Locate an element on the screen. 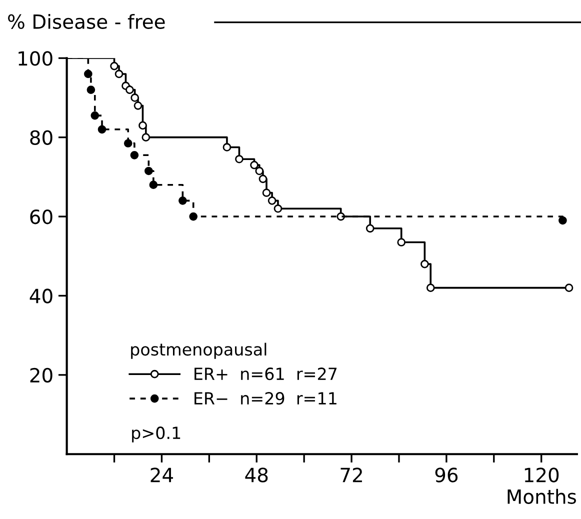  y-tick-label: 100 is located at coordinates (35, 58).